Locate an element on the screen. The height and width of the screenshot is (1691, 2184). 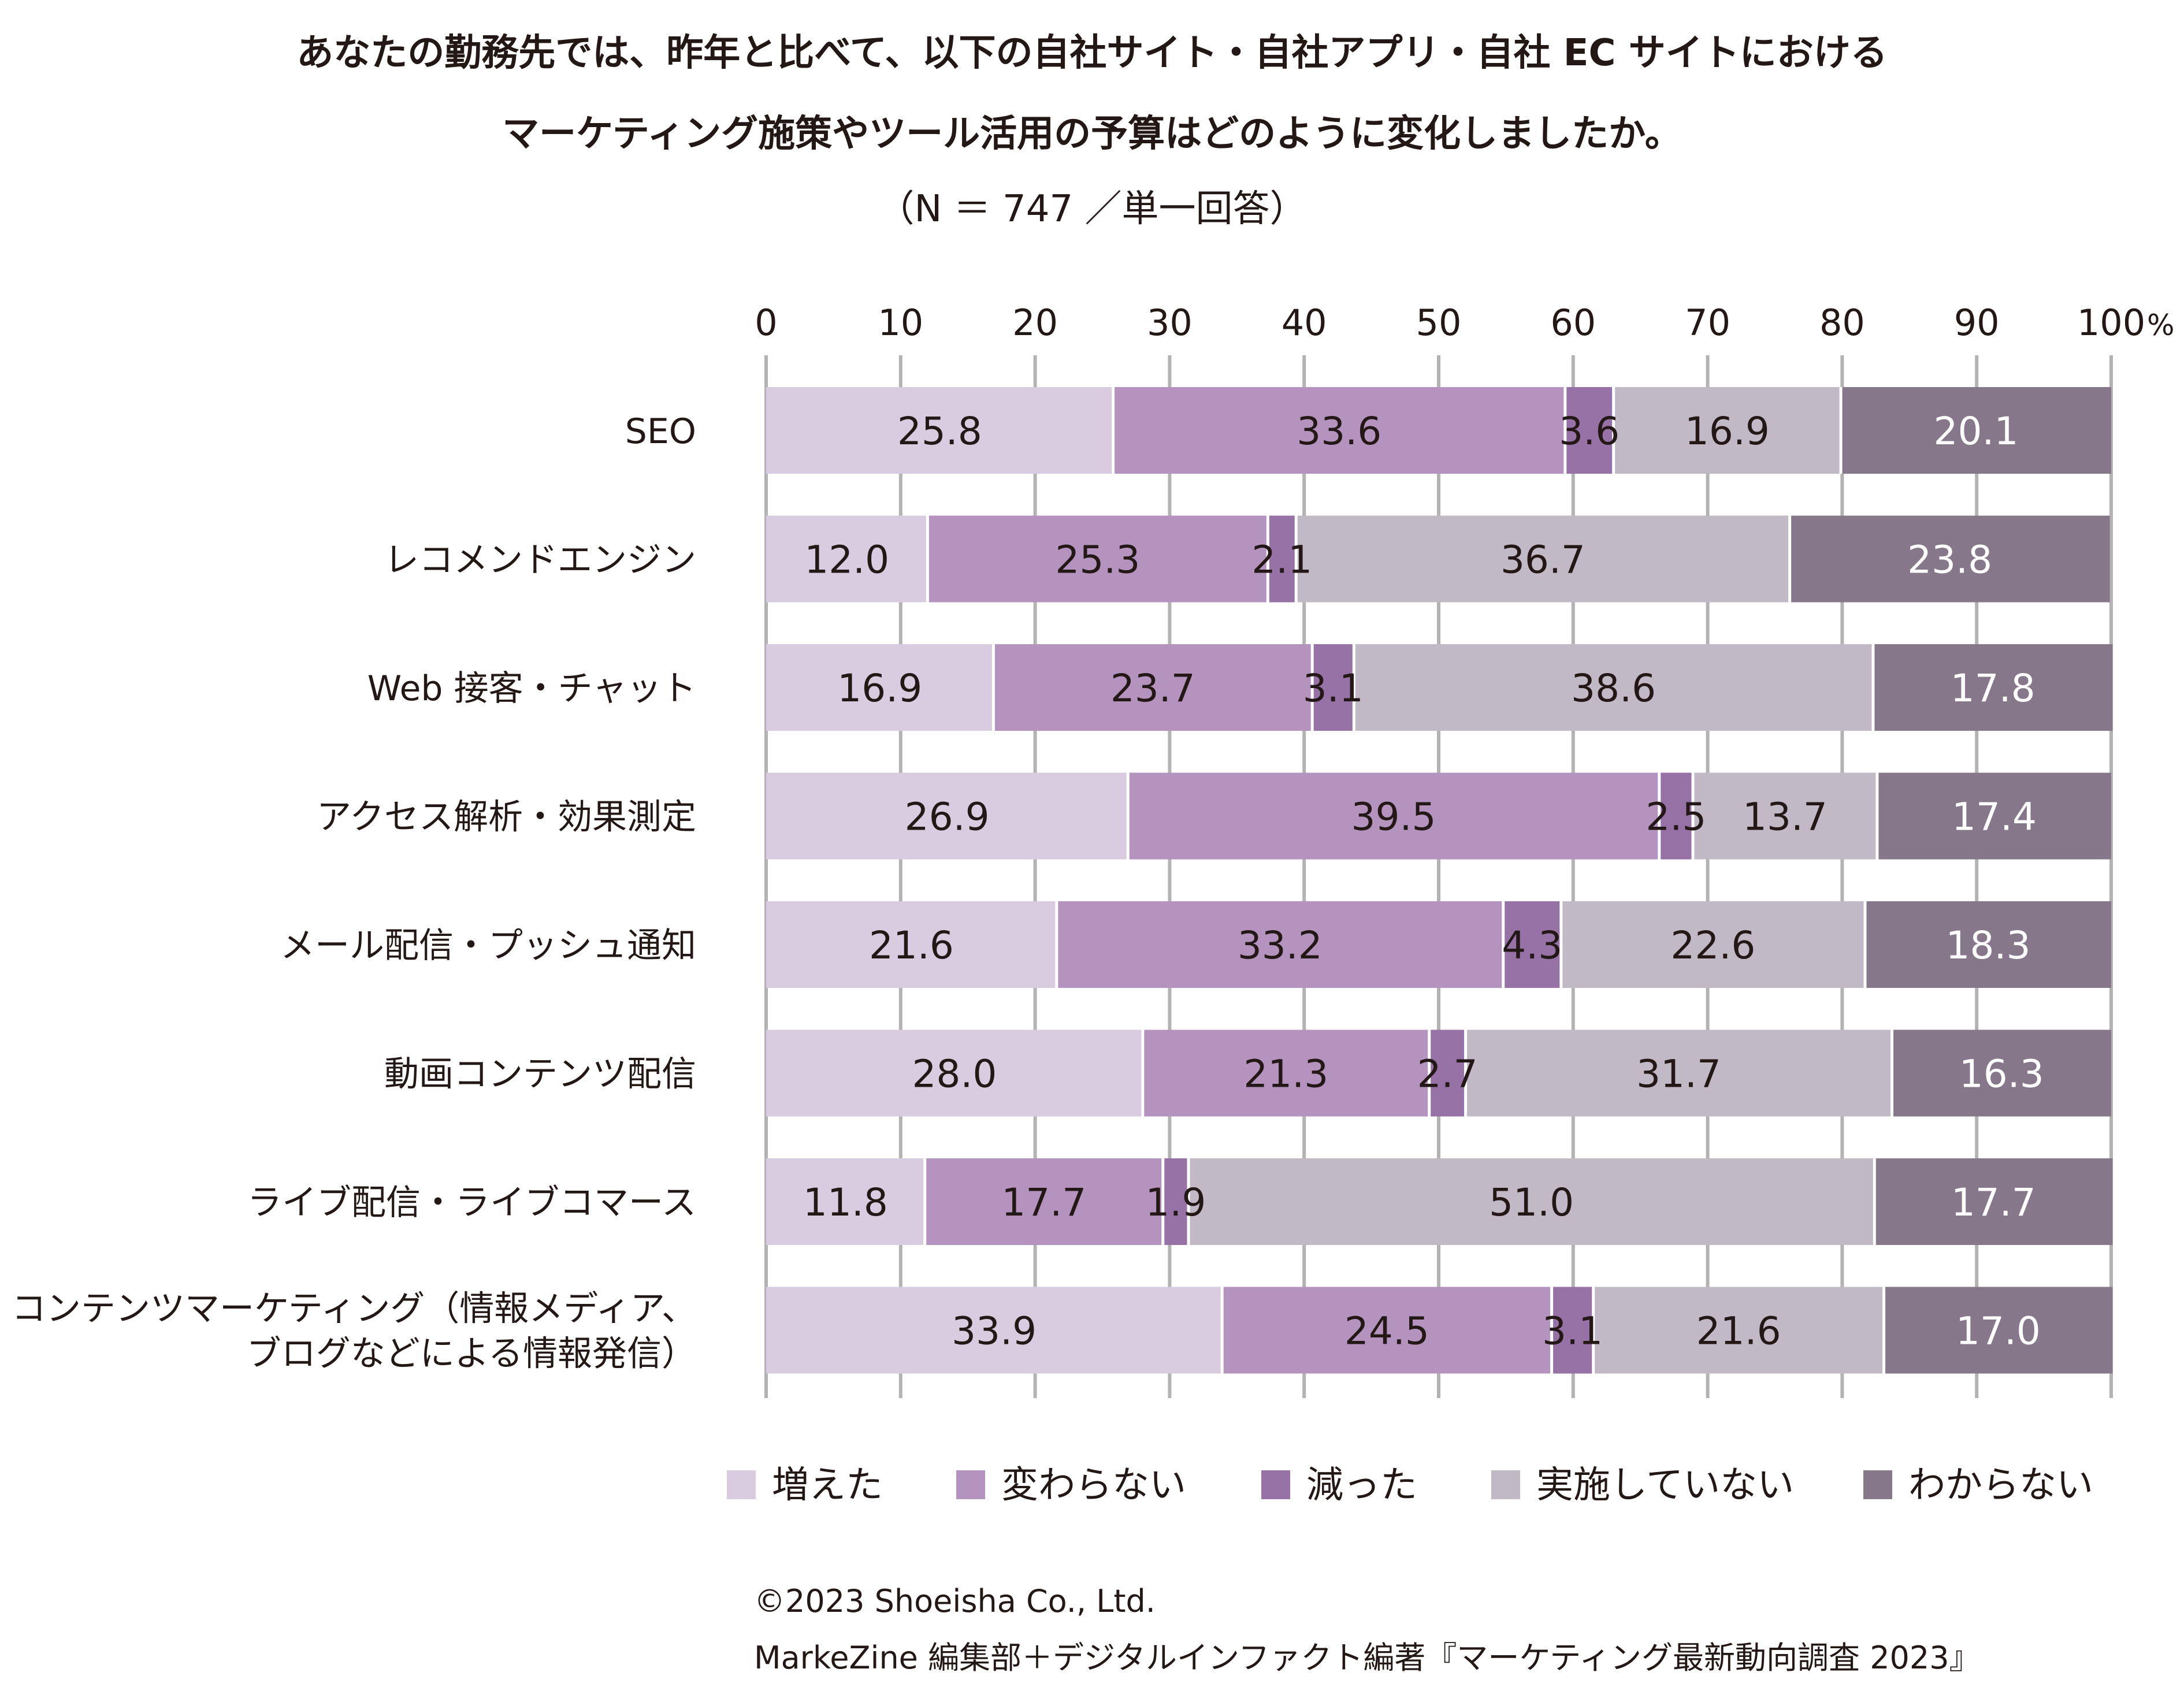
data-label: 20.1 is located at coordinates (1976, 431).